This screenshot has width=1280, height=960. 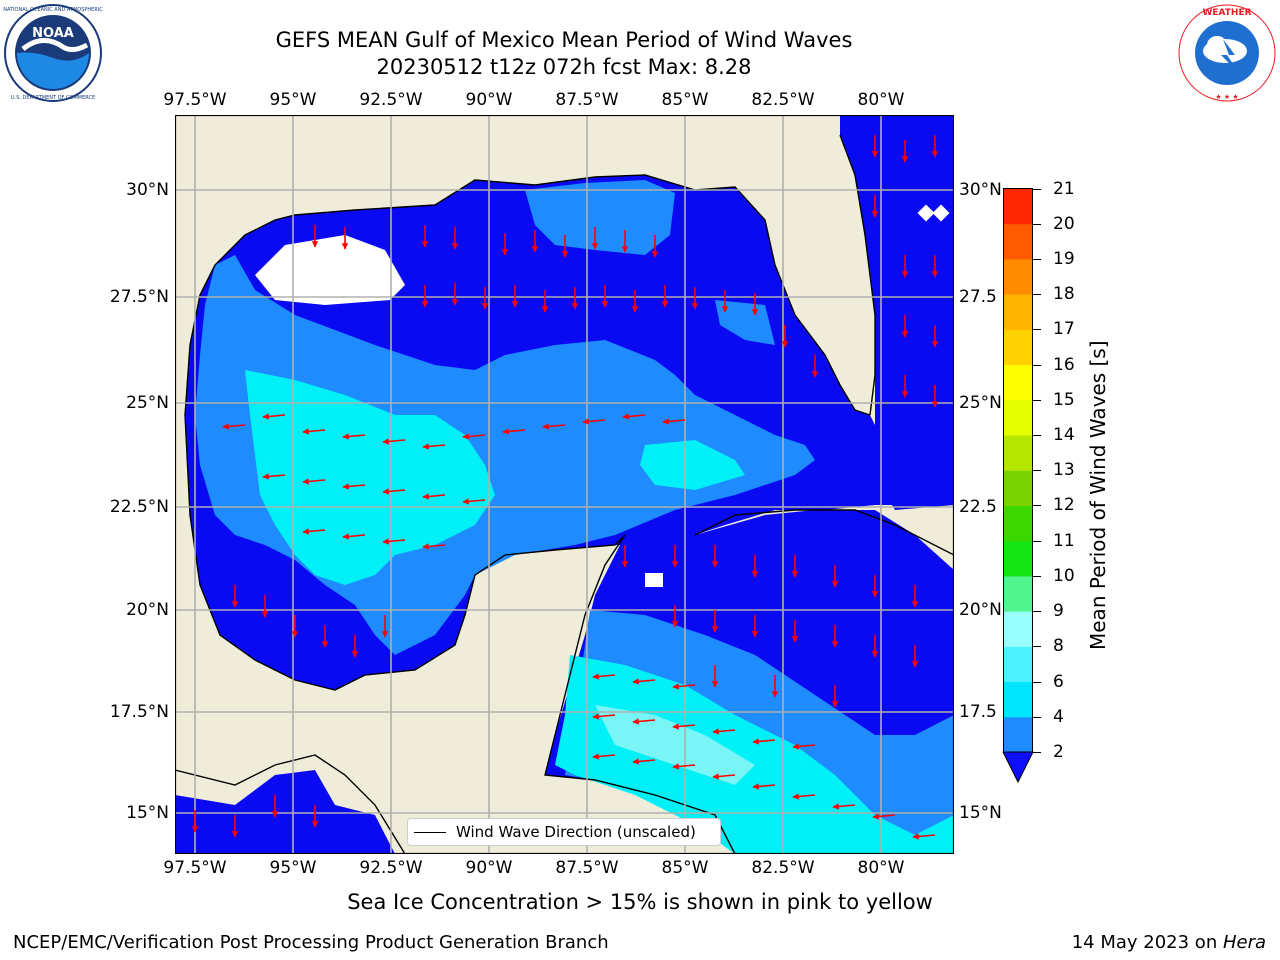 I want to click on svg-text: WEATHER, so click(x=1226, y=13).